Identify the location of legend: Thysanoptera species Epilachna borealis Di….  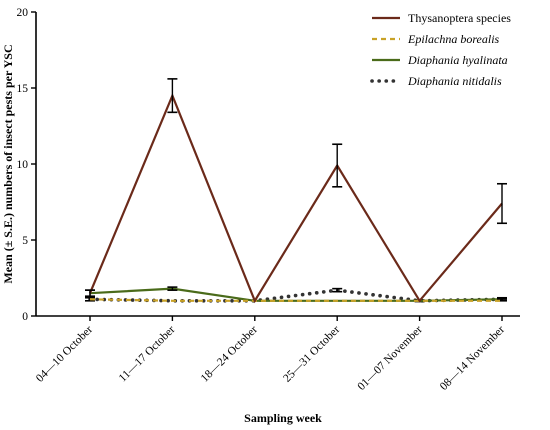
(440, 49).